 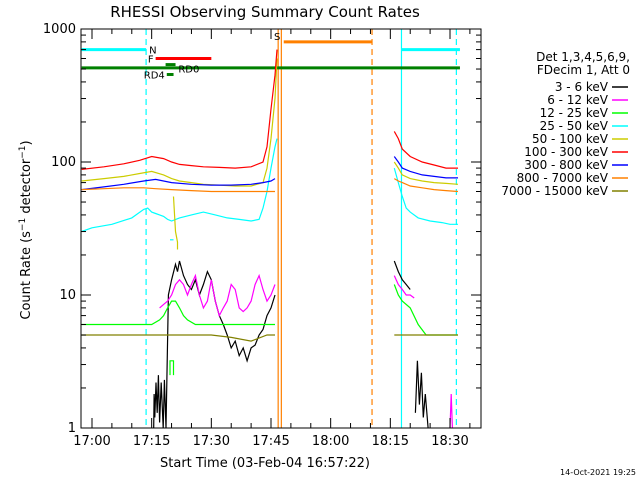 I want to click on legend-entry-2: 12 - 25 keV, so click(x=574, y=113).